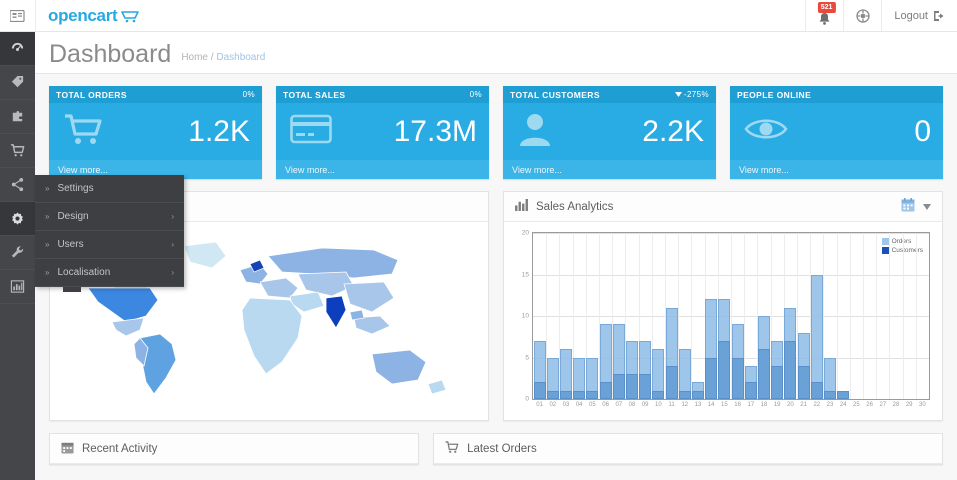  Describe the element at coordinates (75, 188) in the screenshot. I see `dropdown-item-label: Settings` at that location.